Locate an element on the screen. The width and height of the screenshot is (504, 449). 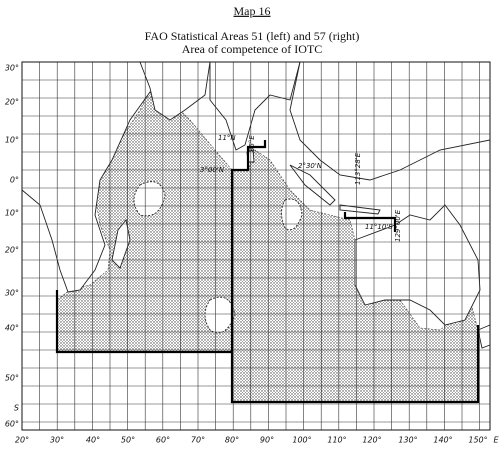
latitude-label: 0° is located at coordinates (14, 180).